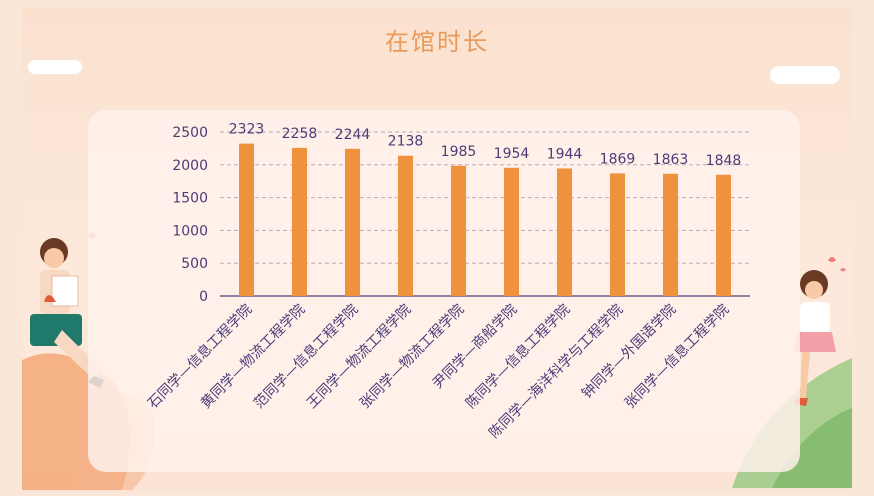  Describe the element at coordinates (437, 42) in the screenshot. I see `slide-title: 在馆时长` at that location.